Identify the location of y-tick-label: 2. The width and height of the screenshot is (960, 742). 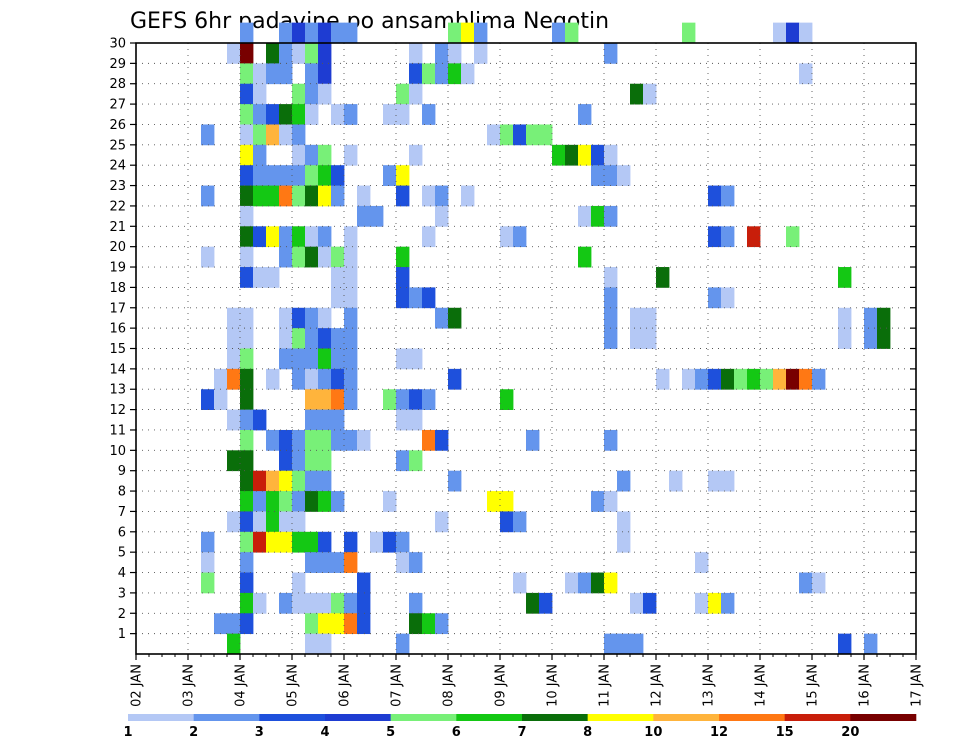
(122, 614).